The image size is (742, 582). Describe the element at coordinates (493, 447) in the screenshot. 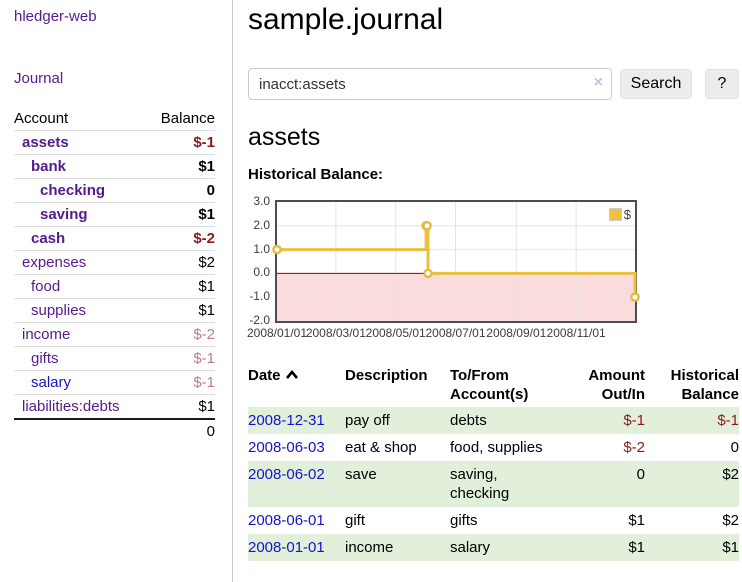

I see `register-row: 2008-06-03 eat & shop food, supplies $-2 0` at that location.